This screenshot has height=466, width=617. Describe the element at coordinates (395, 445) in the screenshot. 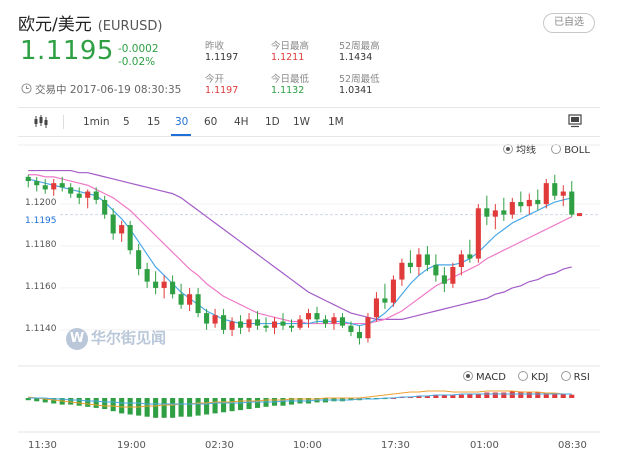

I see `x-tick-label: 17:30` at that location.